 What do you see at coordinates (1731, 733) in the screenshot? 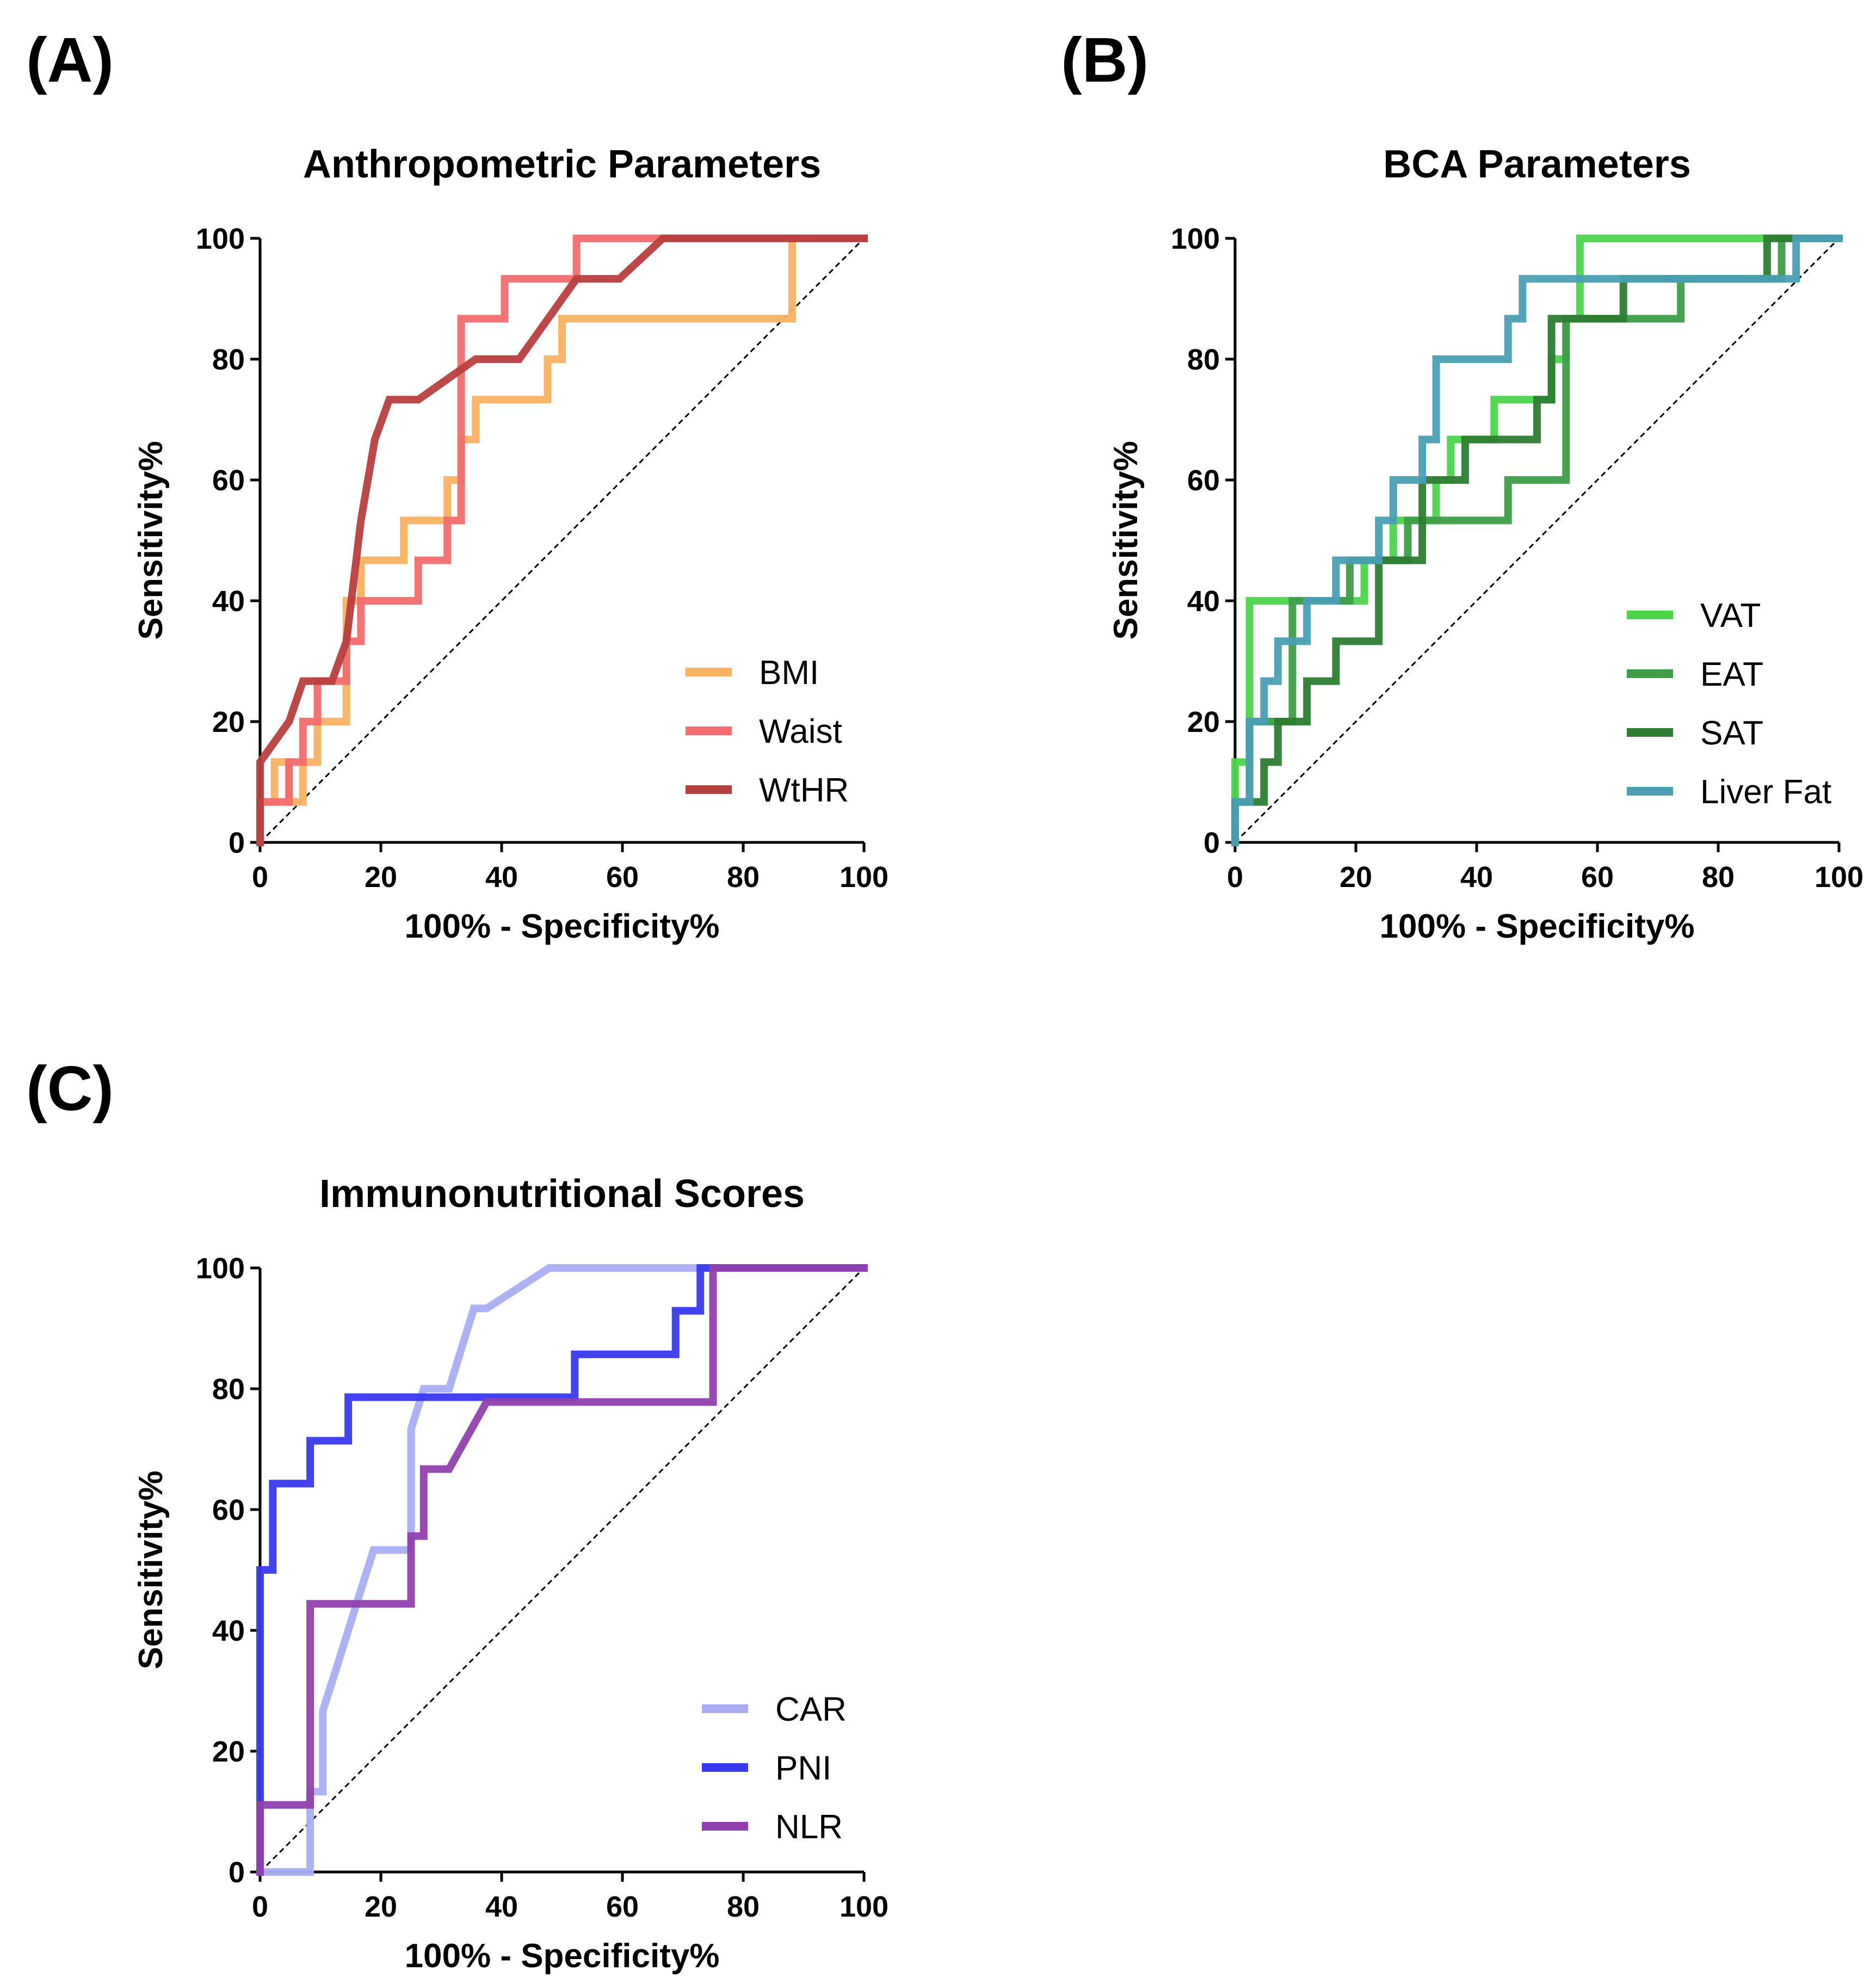
I see `legend-label-sat: SAT` at bounding box center [1731, 733].